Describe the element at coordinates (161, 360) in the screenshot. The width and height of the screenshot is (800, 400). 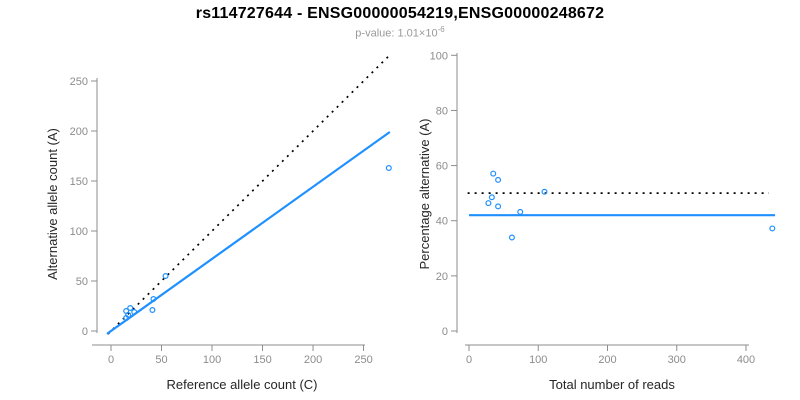
I see `x-tick-label: 50` at that location.